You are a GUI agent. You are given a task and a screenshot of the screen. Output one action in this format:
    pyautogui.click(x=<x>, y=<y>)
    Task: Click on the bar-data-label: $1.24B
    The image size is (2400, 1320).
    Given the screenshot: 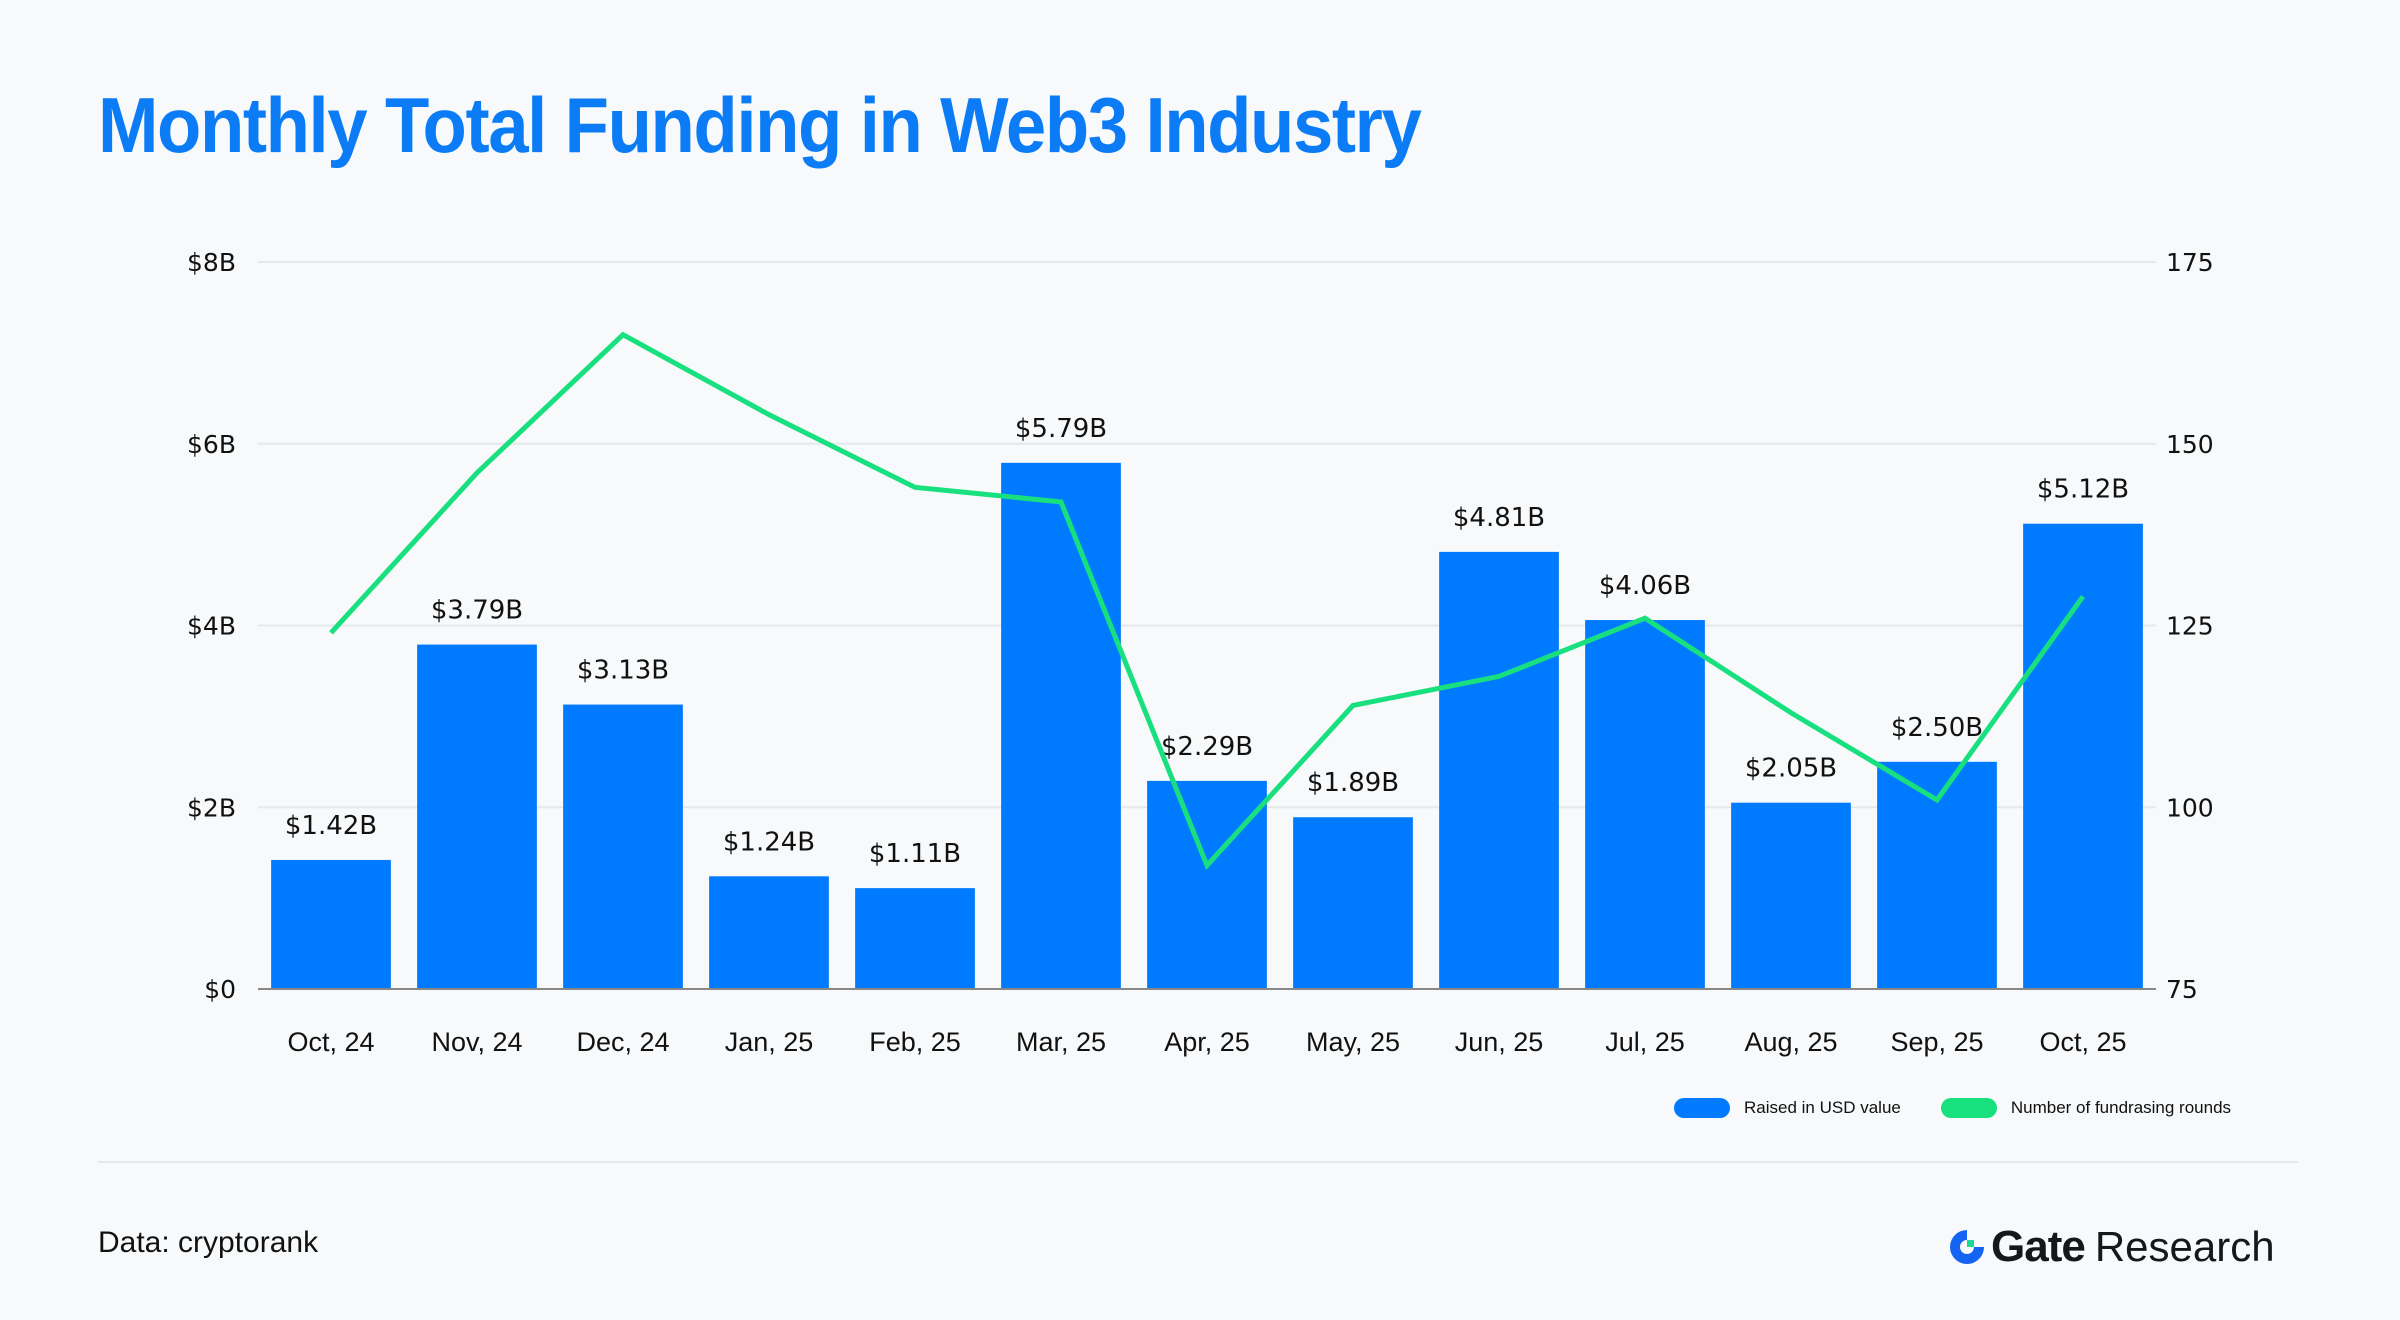 What is the action you would take?
    pyautogui.click(x=769, y=842)
    